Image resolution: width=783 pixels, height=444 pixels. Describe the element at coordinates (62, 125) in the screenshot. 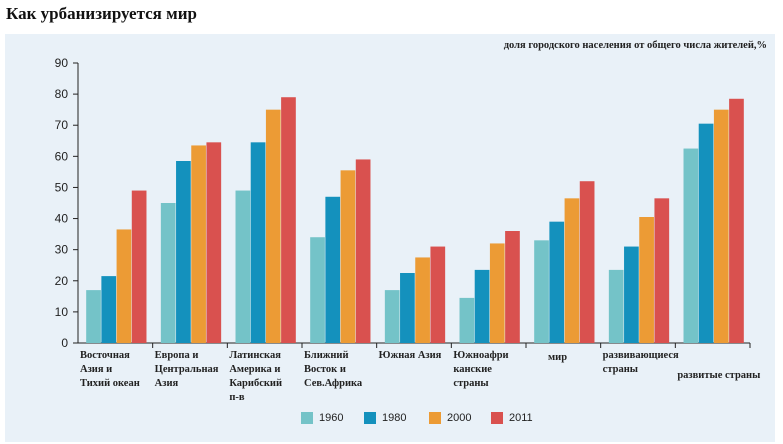

I see `y-tick-label: 70` at that location.